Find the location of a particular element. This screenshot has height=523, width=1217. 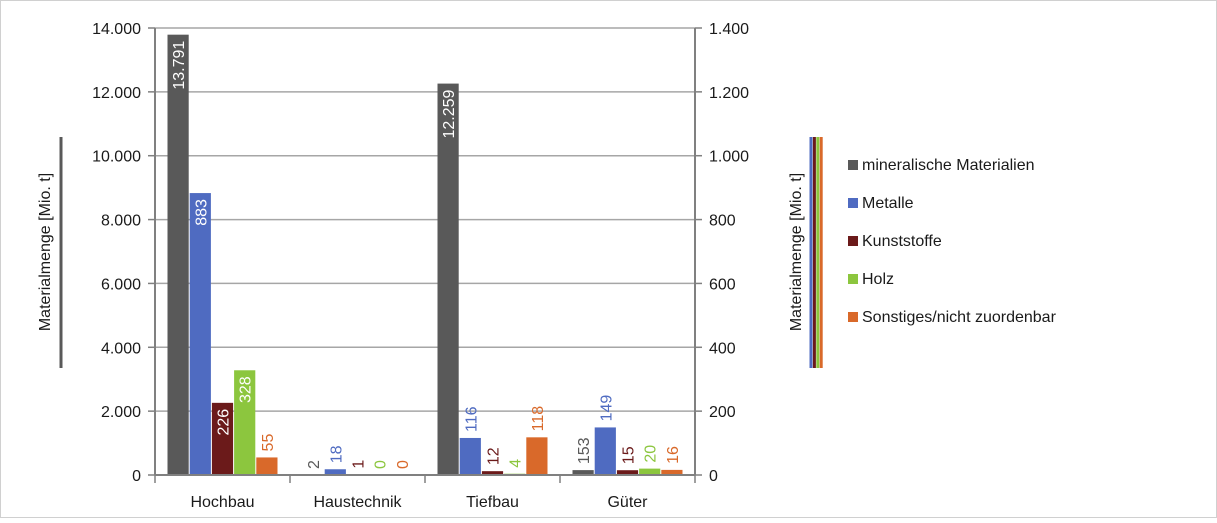

value-label: 2 is located at coordinates (314, 464).